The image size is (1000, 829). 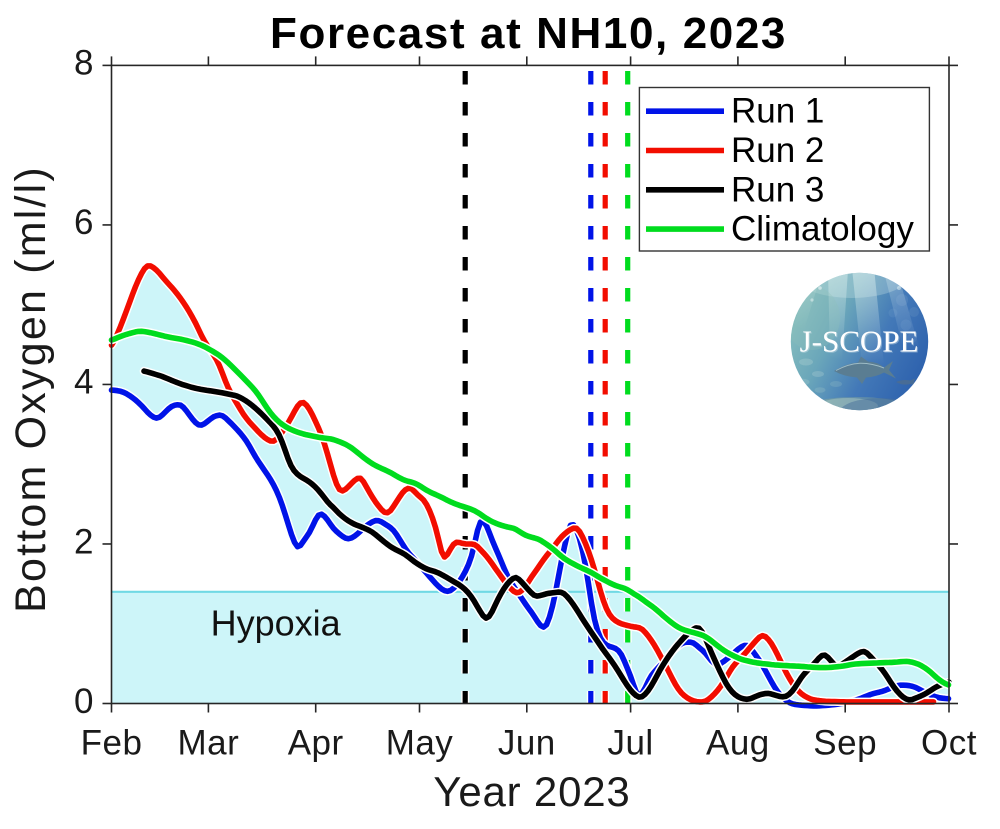 What do you see at coordinates (527, 742) in the screenshot?
I see `svg-text: Jun` at bounding box center [527, 742].